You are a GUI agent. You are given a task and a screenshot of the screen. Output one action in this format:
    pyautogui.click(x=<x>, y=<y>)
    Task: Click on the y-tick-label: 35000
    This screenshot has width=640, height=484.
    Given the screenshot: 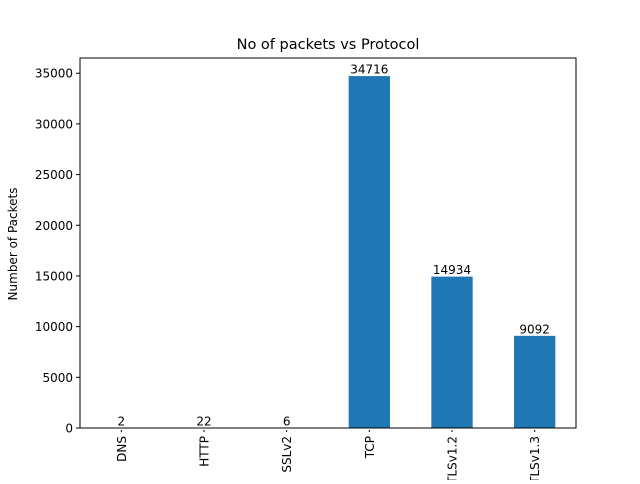 What is the action you would take?
    pyautogui.click(x=54, y=74)
    